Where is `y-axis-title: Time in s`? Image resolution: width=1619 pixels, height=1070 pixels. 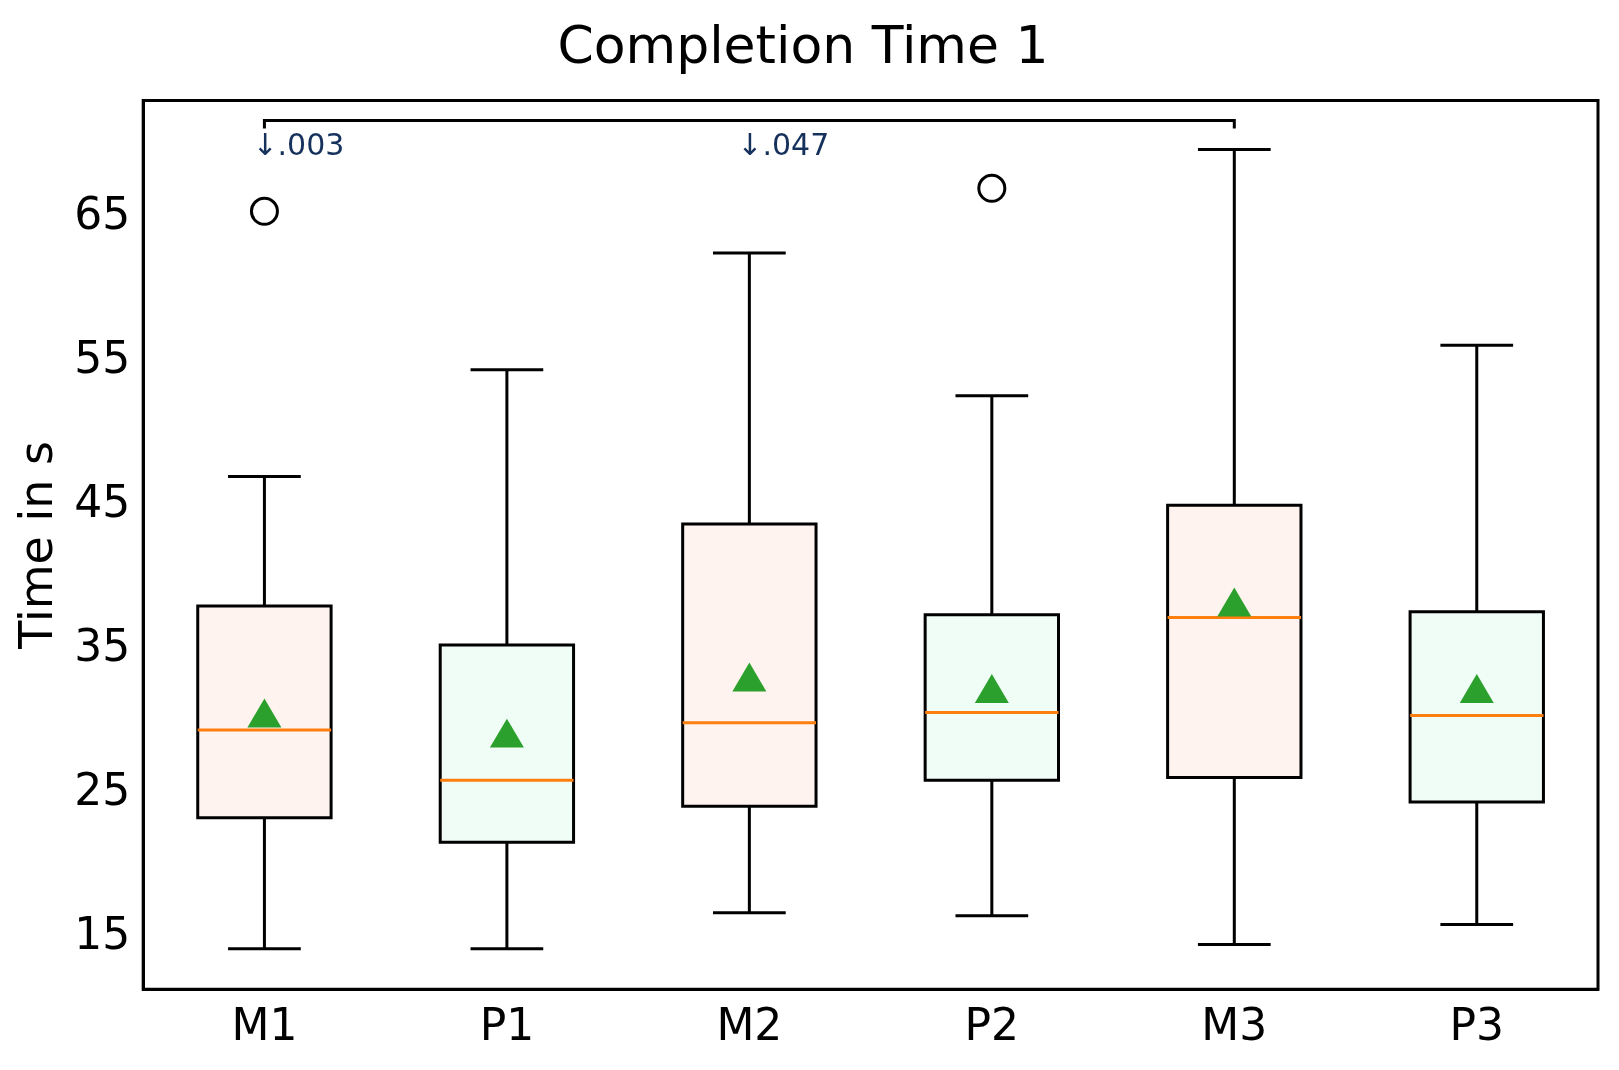 y-axis-title: Time in s is located at coordinates (35, 545).